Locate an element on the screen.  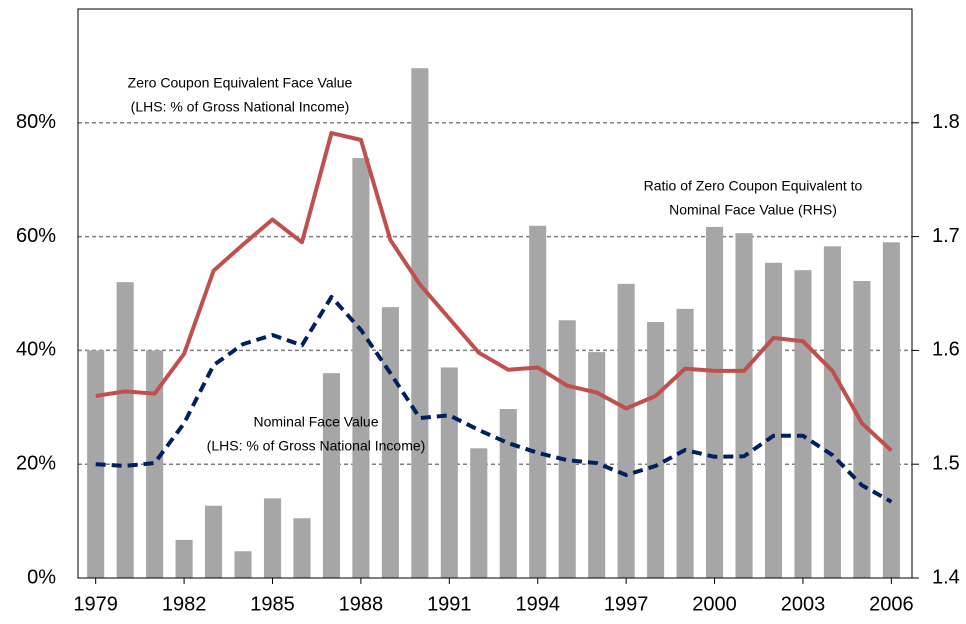
x-tick-label: 1979 is located at coordinates (95, 604).